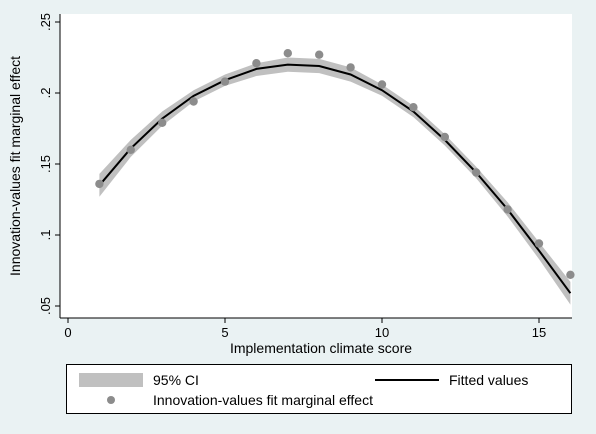  I want to click on y-tick-label: .1, so click(45, 235).